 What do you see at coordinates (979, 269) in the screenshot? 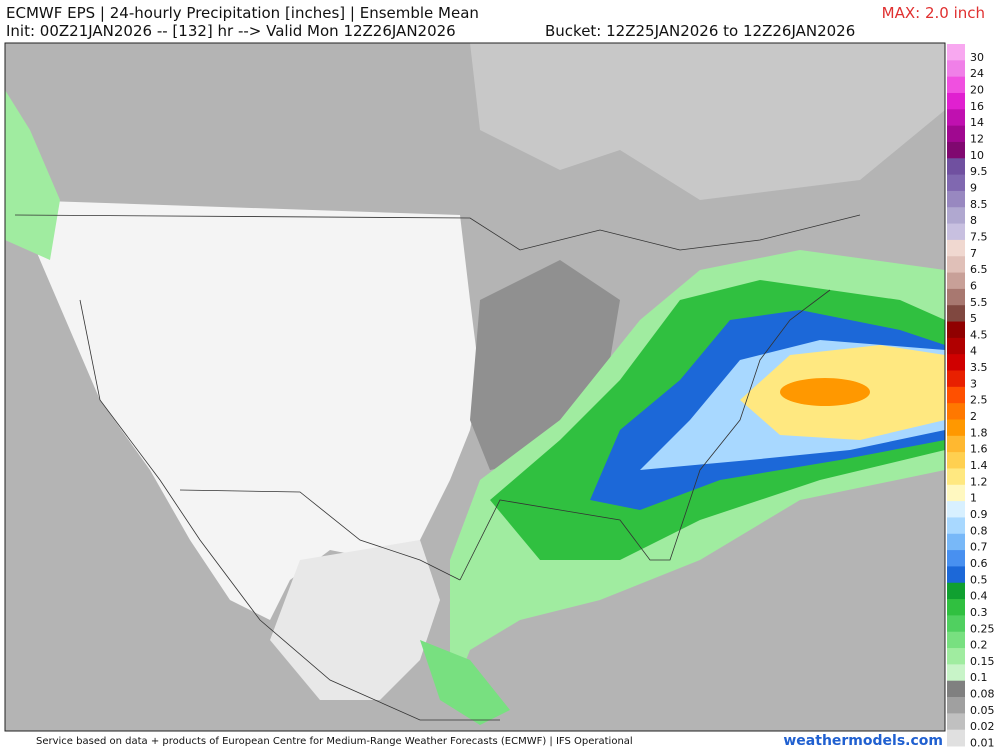
I see `legend-label: 6.5` at bounding box center [979, 269].